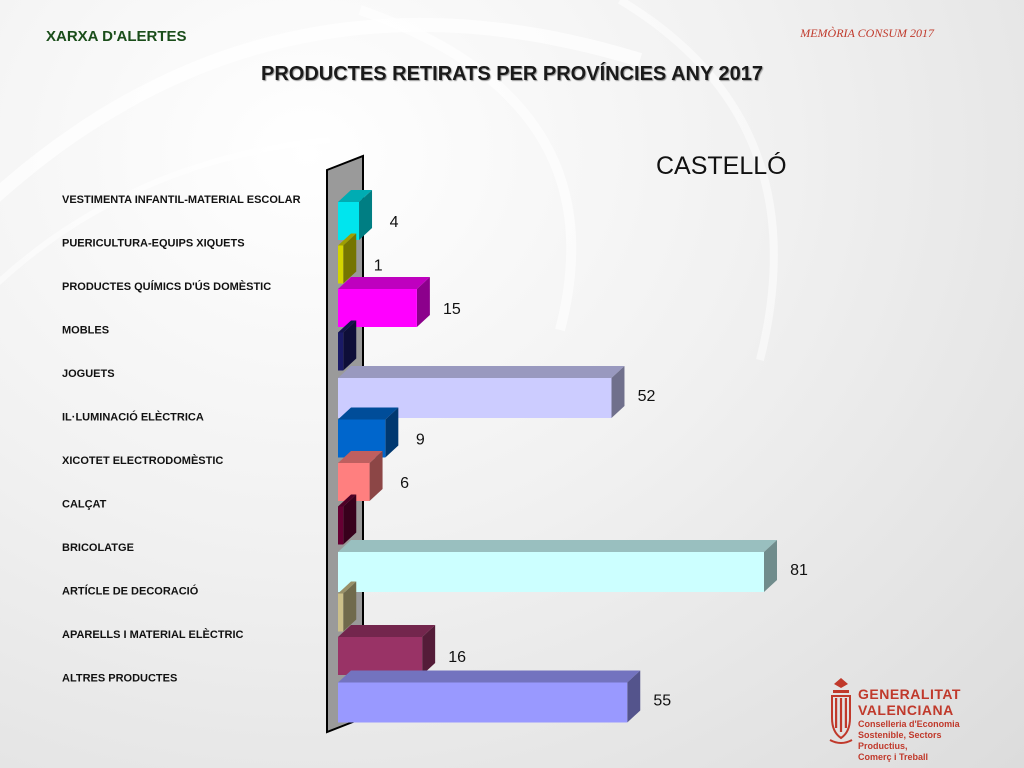  I want to click on logo-department-line3: Comerç i Treball, so click(893, 757).